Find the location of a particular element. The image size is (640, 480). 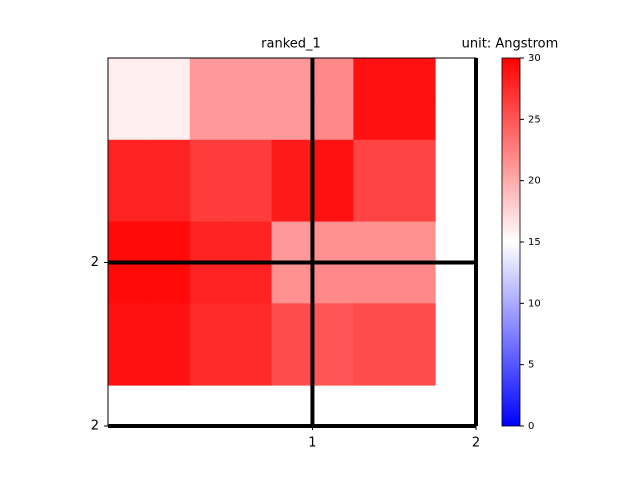

colorbar-tick-label: 15 is located at coordinates (534, 242).